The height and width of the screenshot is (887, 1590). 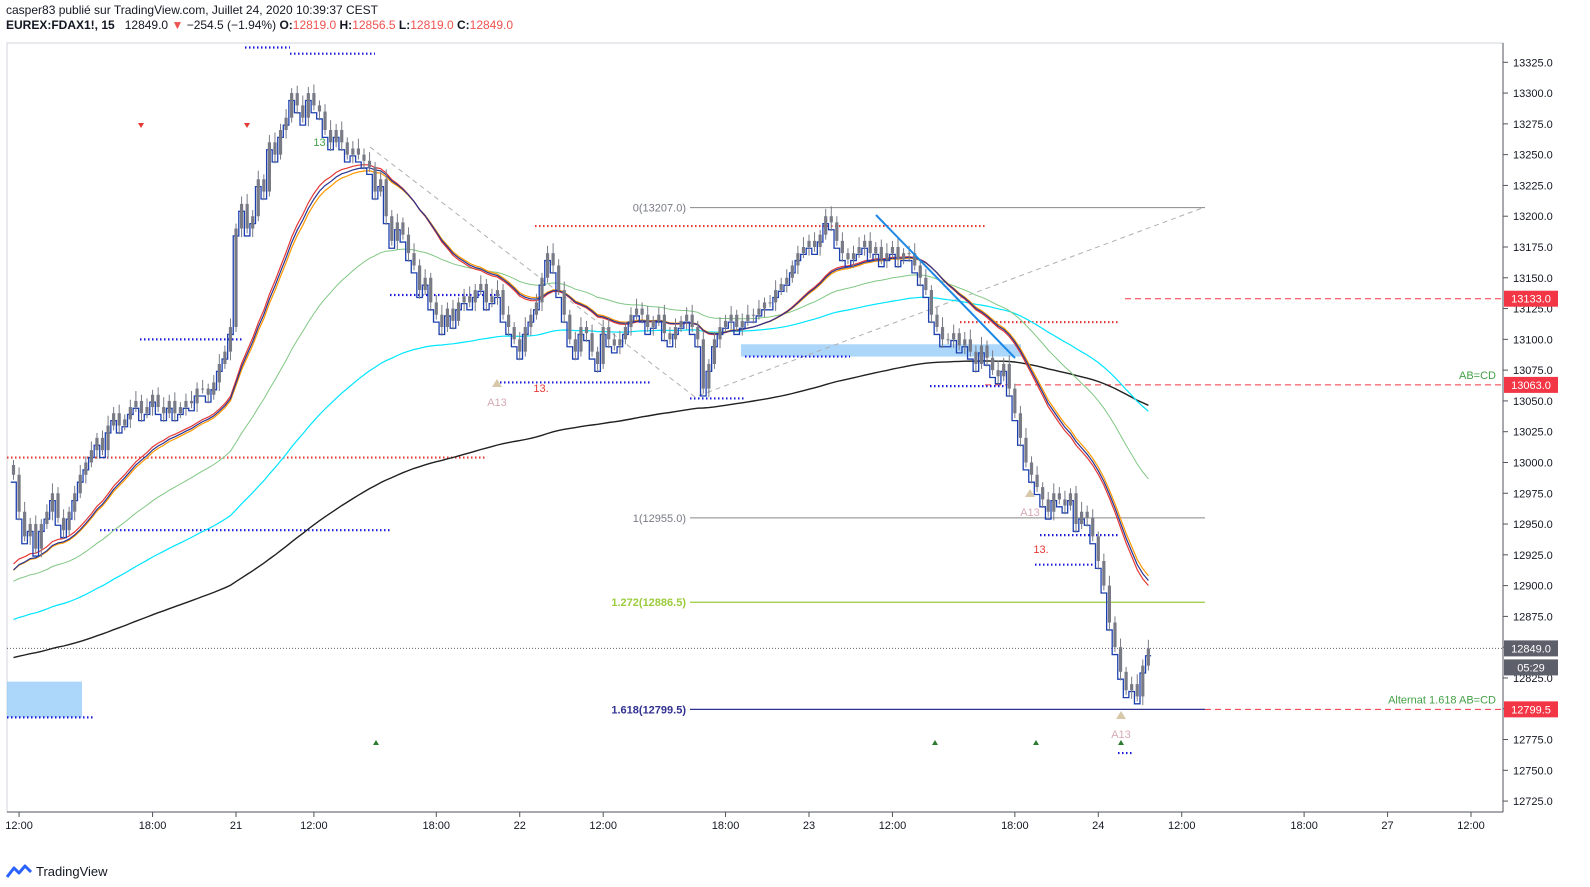 What do you see at coordinates (1531, 300) in the screenshot?
I see `price-tag-label: 13133.0` at bounding box center [1531, 300].